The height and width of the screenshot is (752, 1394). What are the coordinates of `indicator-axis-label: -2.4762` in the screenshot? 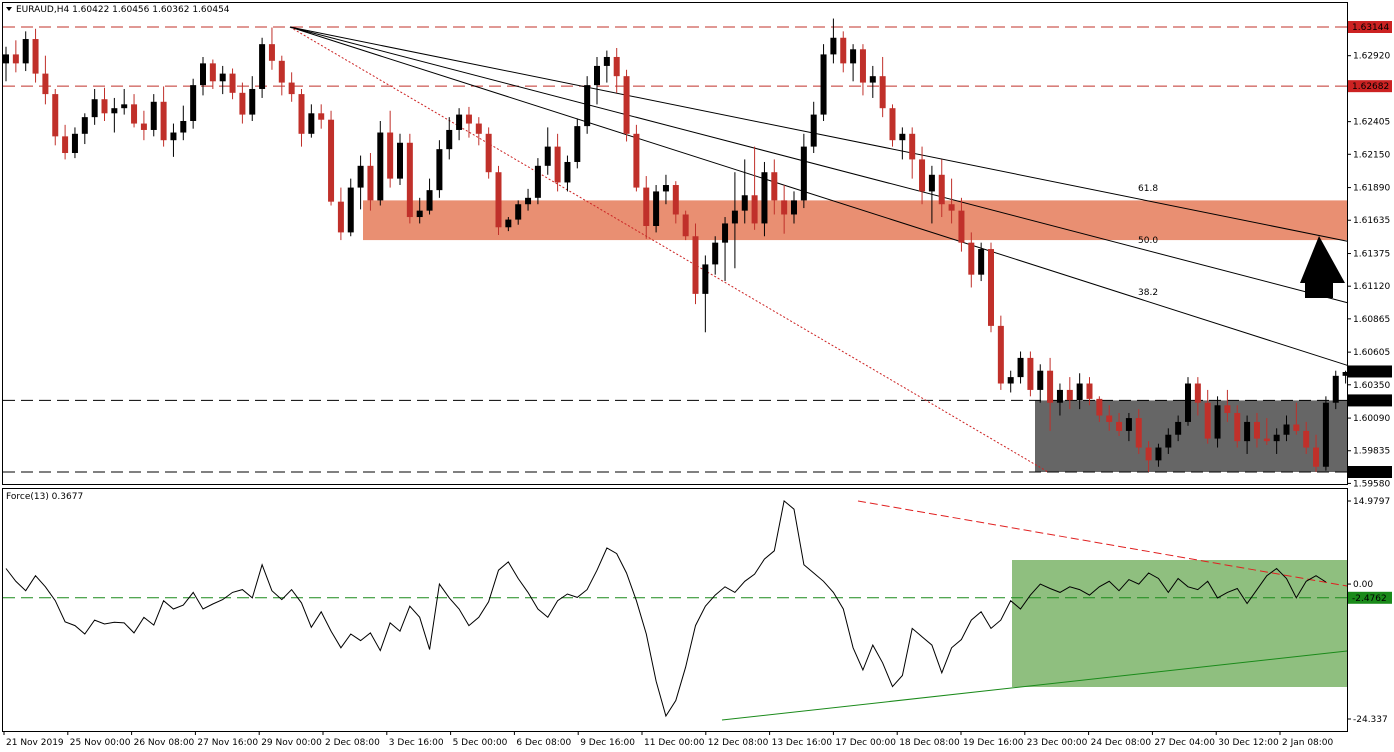 It's located at (1369, 599).